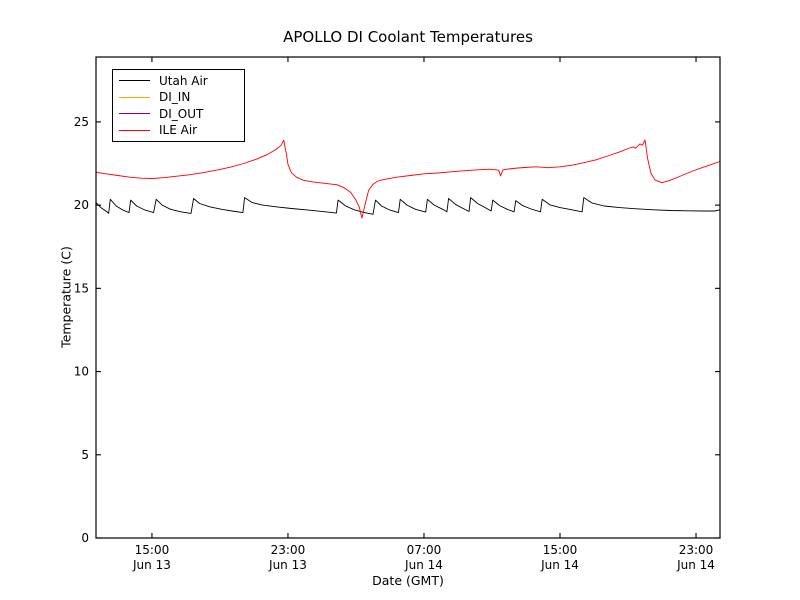 Image resolution: width=800 pixels, height=600 pixels. Describe the element at coordinates (134, 114) in the screenshot. I see `di-out-line-swatch` at that location.